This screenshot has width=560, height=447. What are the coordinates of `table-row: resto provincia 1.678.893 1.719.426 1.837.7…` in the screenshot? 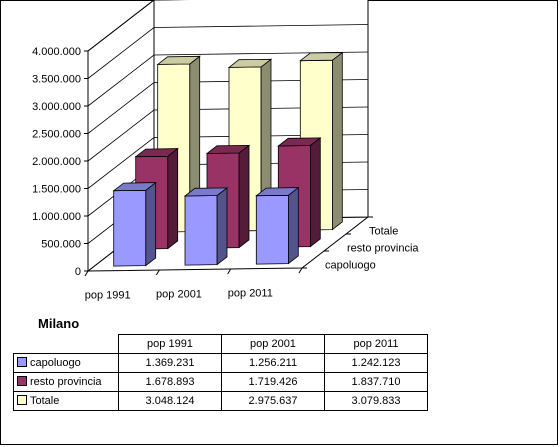 It's located at (220, 382).